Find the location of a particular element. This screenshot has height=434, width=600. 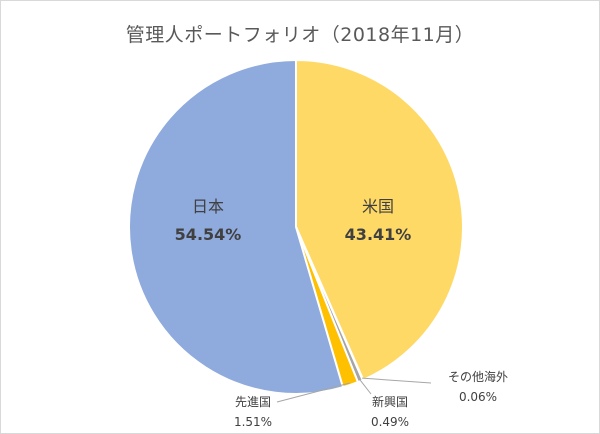

slice-name-3: 先進国 is located at coordinates (253, 402).